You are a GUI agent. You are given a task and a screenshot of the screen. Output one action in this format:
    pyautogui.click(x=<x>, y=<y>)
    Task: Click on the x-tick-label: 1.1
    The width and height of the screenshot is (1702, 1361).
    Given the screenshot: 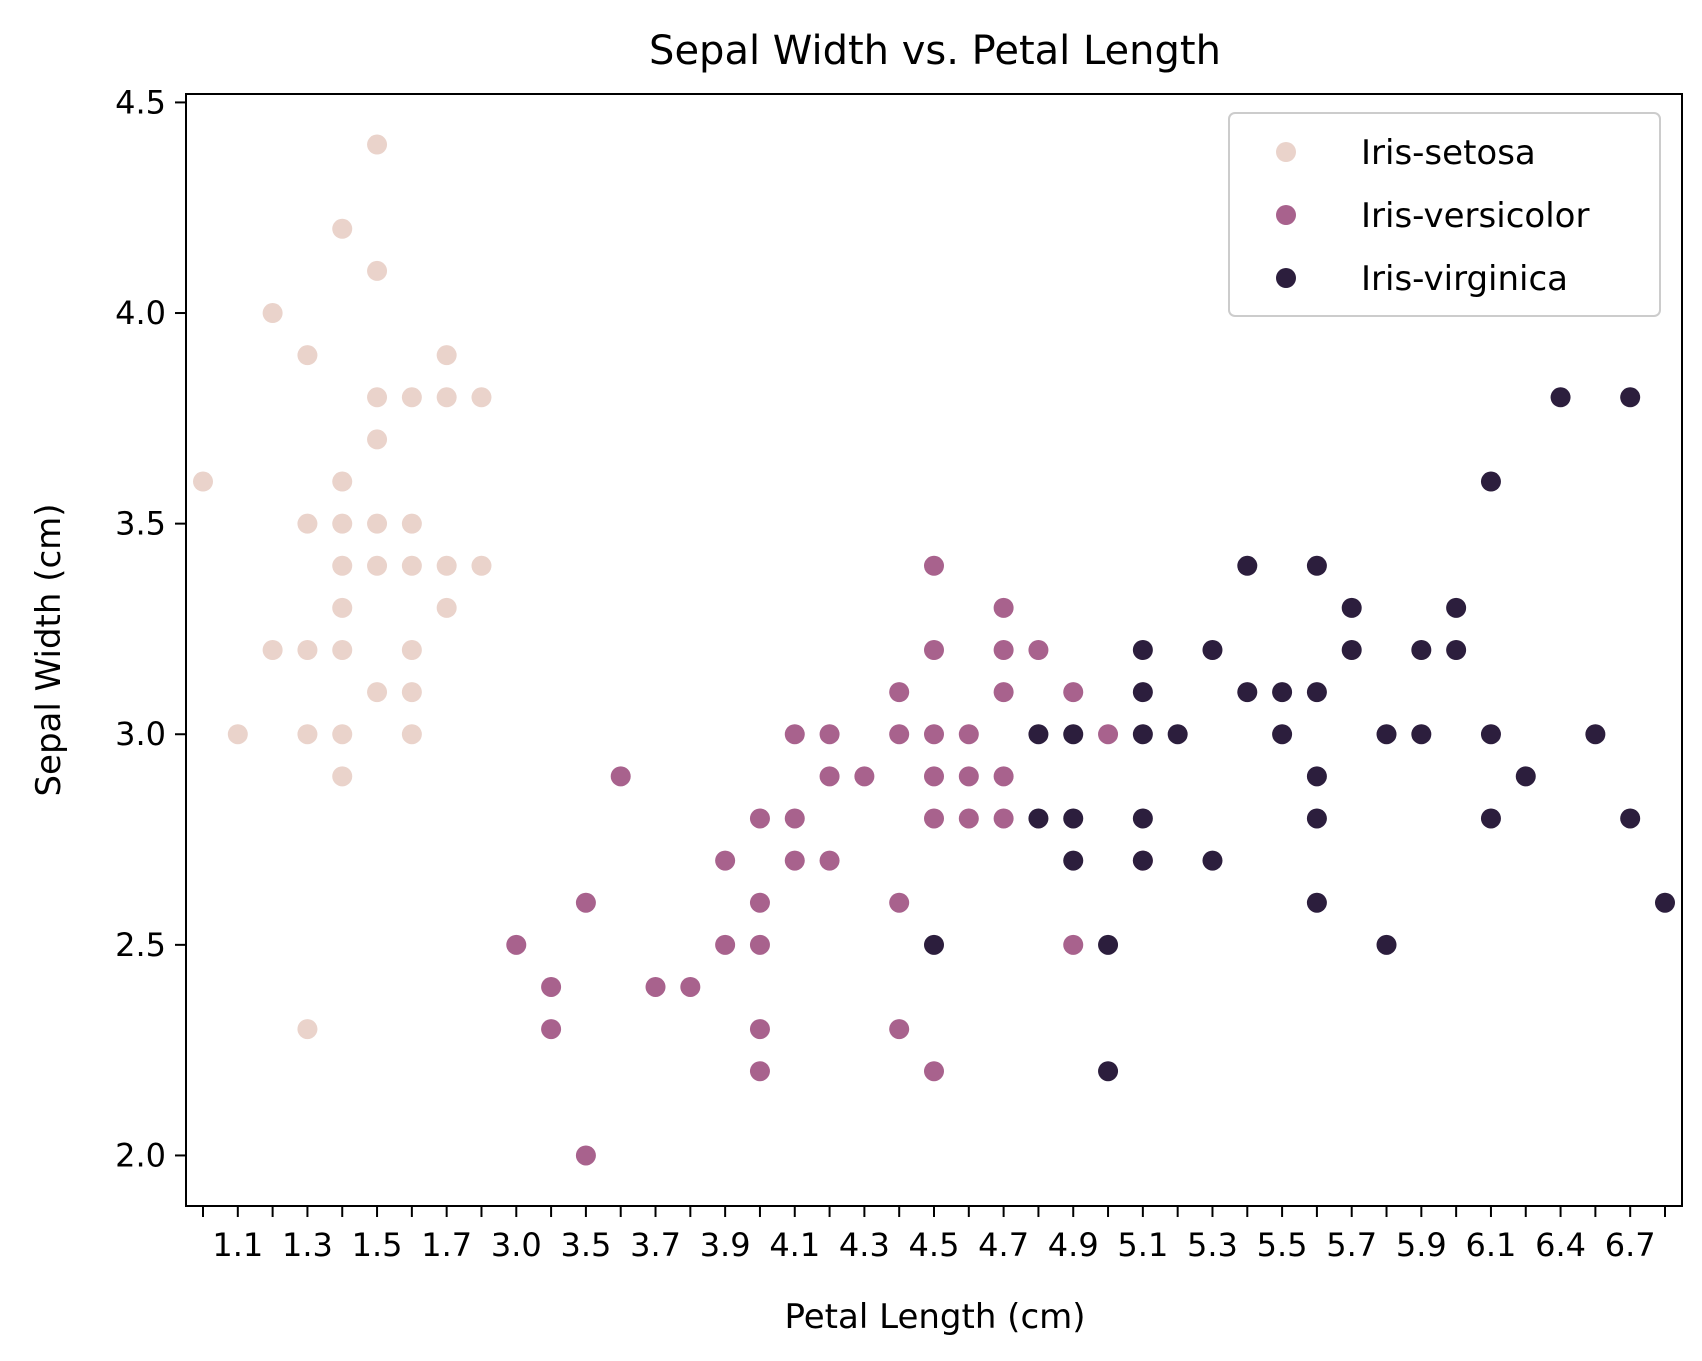 What is the action you would take?
    pyautogui.click(x=237, y=1245)
    